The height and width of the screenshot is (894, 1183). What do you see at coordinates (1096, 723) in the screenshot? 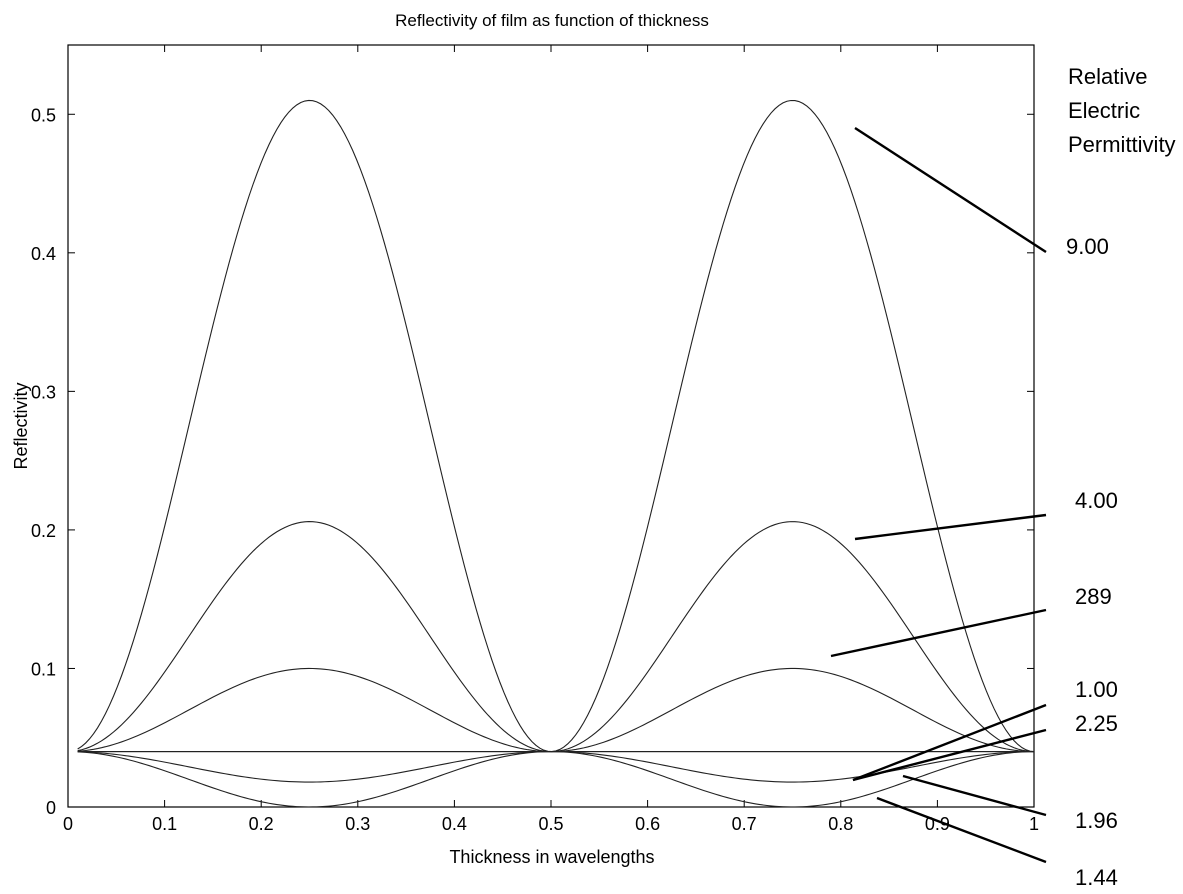
I see `series-label-2.25: 2.25` at bounding box center [1096, 723].